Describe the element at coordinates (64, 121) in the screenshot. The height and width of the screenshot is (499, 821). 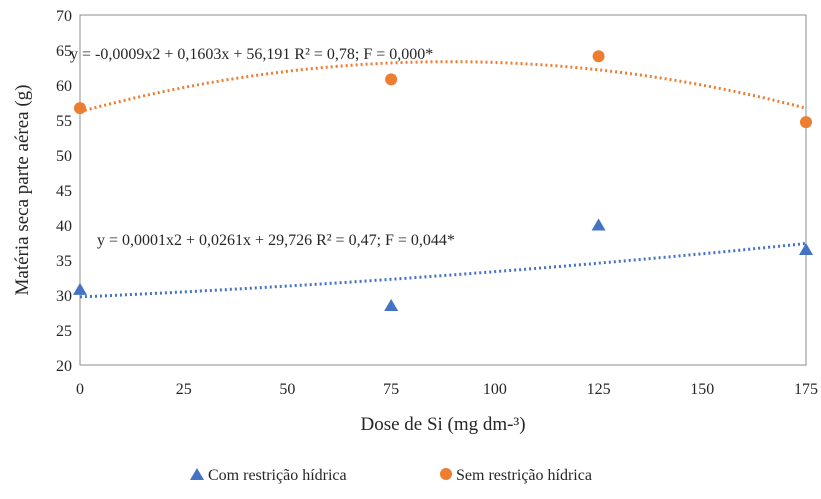
I see `y-tick-label: 55` at that location.